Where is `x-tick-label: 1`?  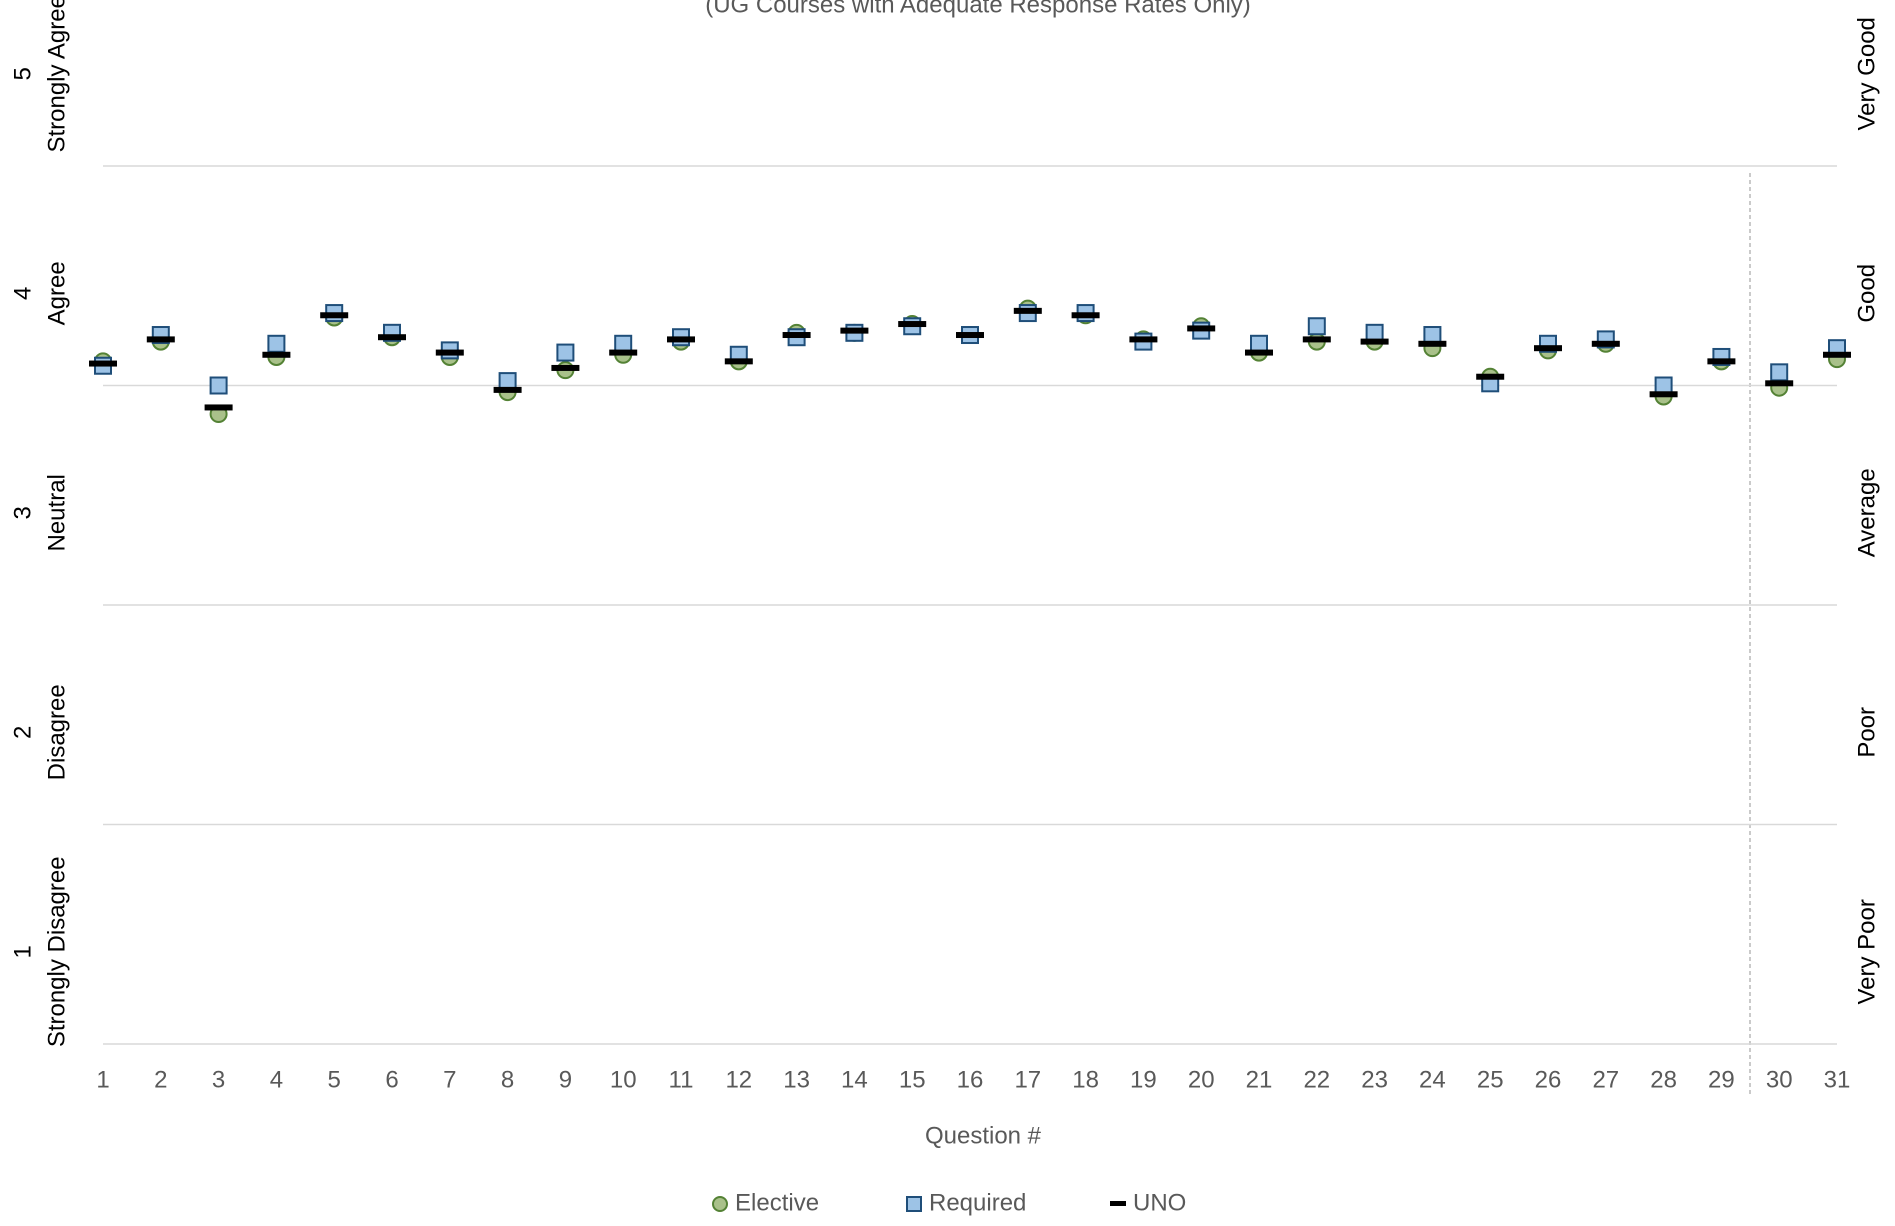 x-tick-label: 1 is located at coordinates (102, 1079).